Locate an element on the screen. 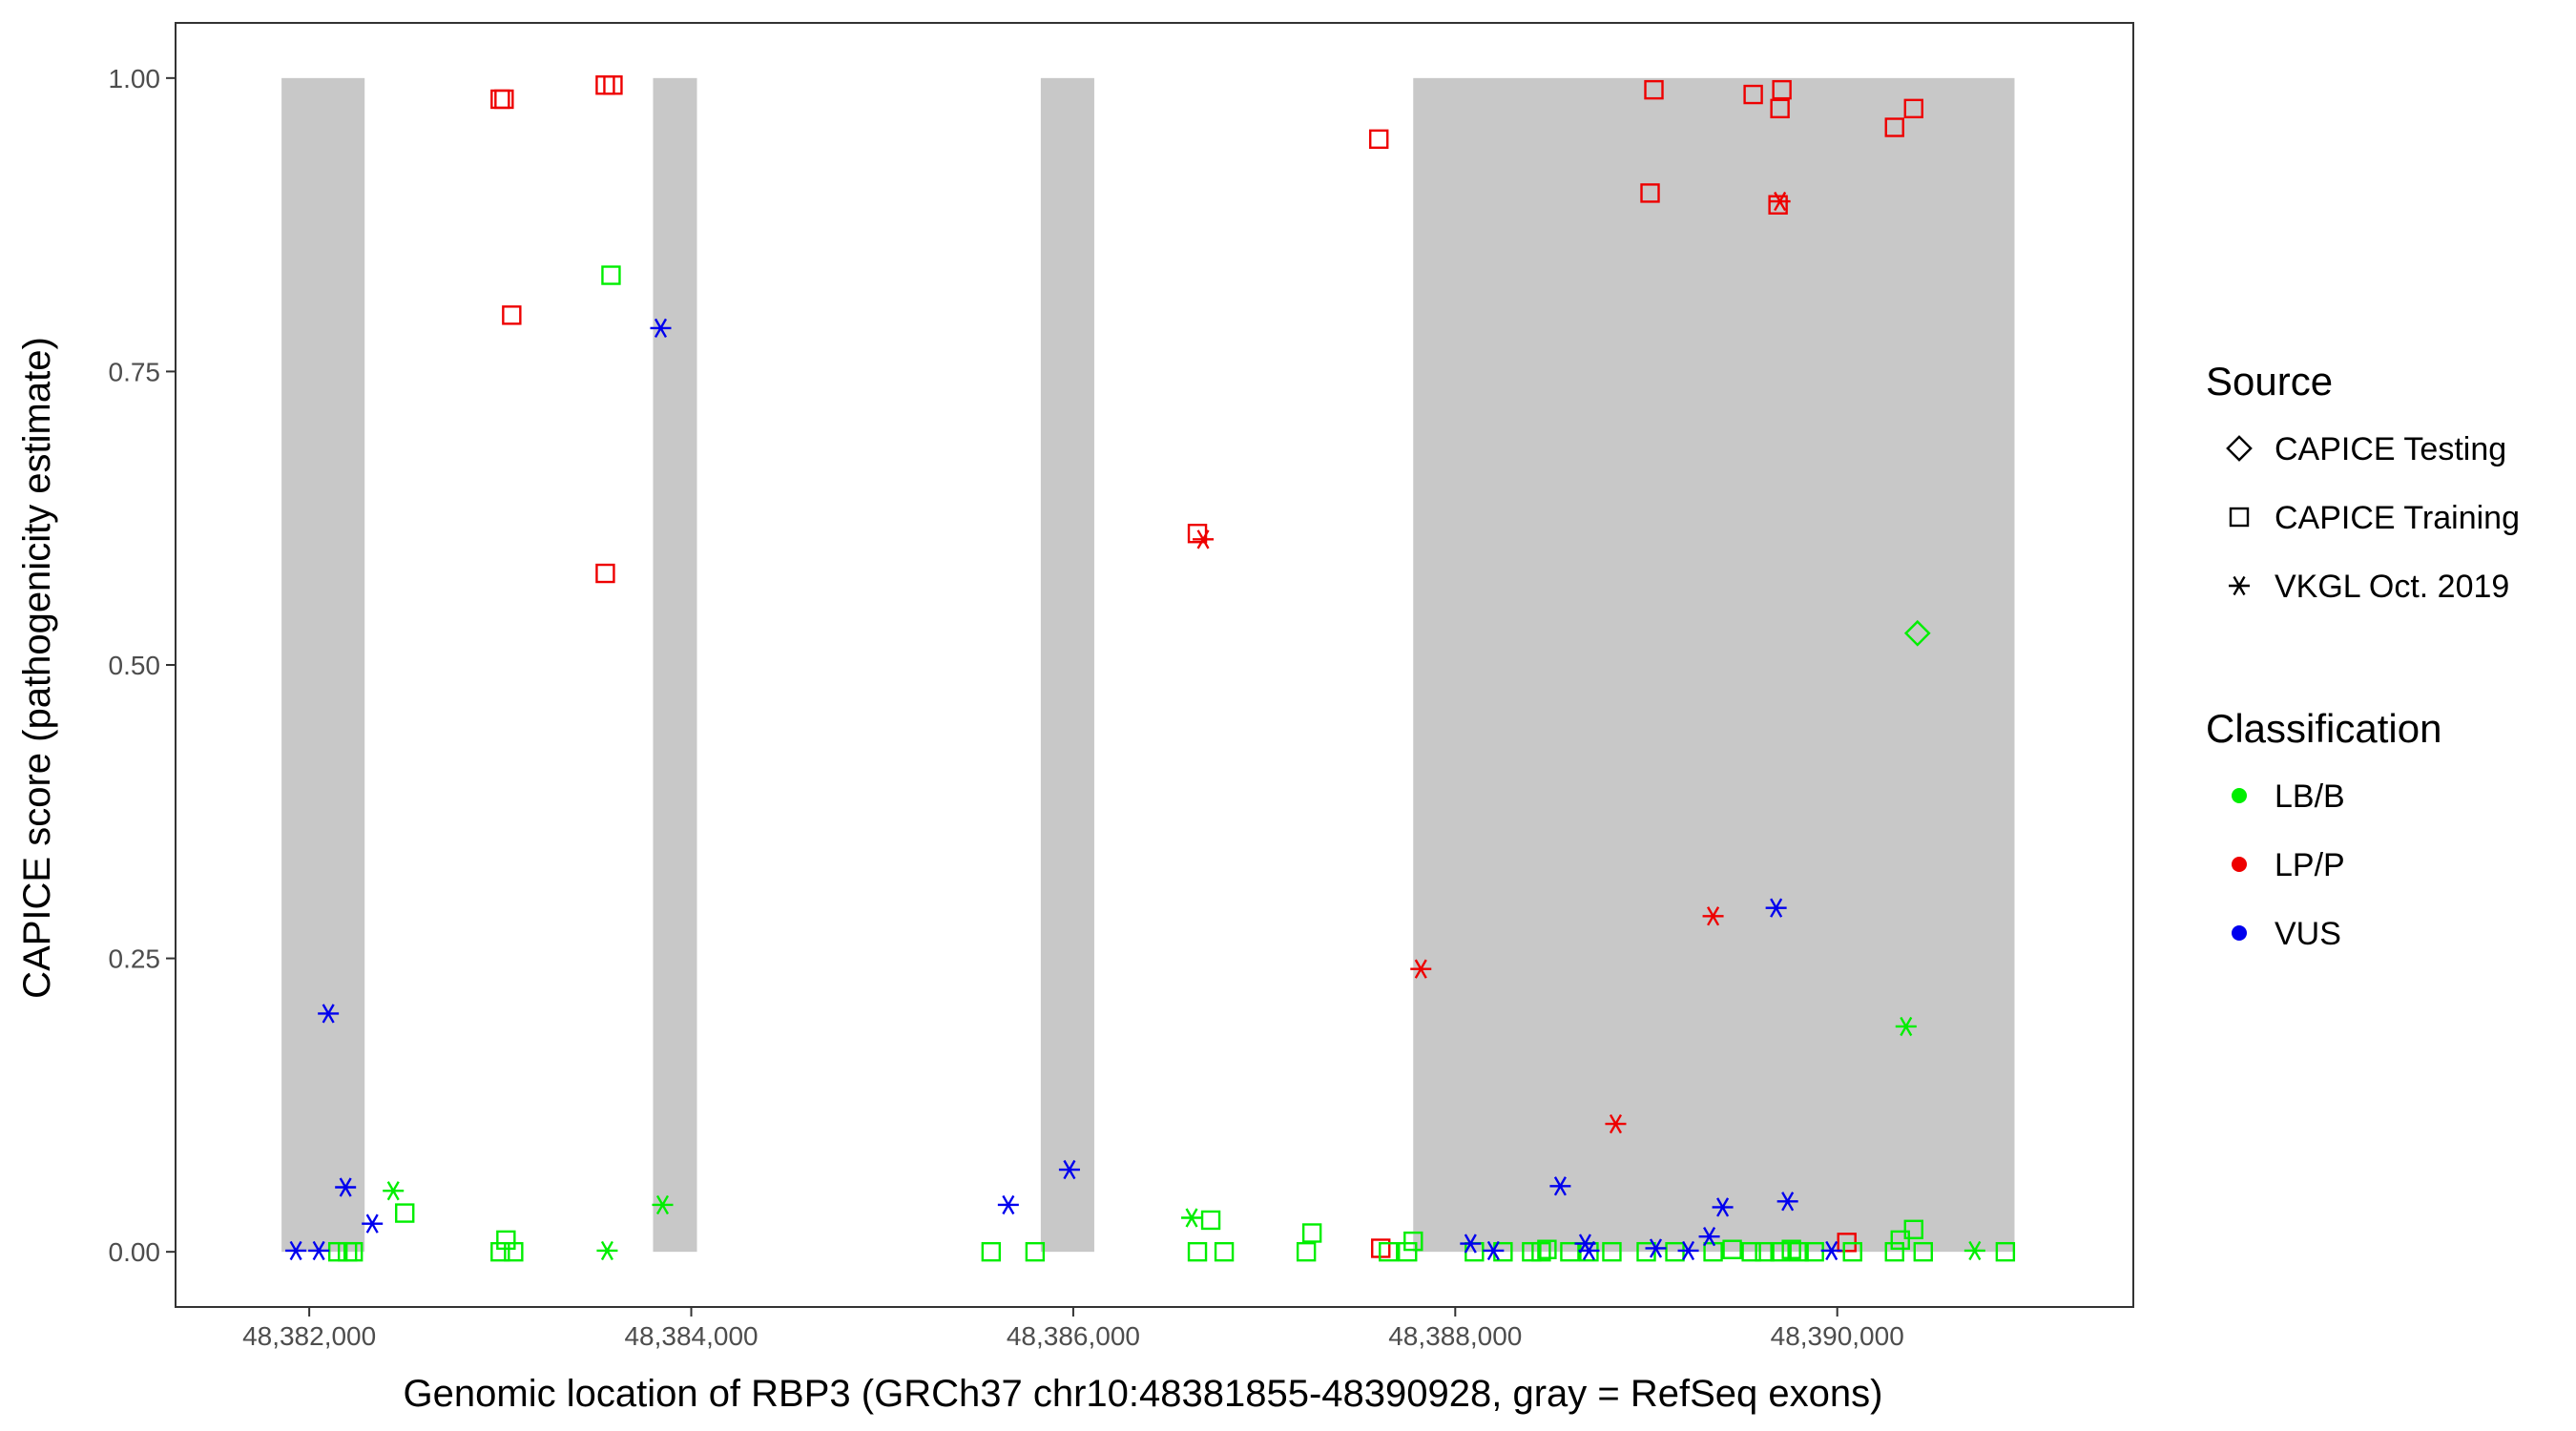 This screenshot has width=2576, height=1431. y-axis-title: CAPICE score (pathogenicity estimate) is located at coordinates (37, 668).